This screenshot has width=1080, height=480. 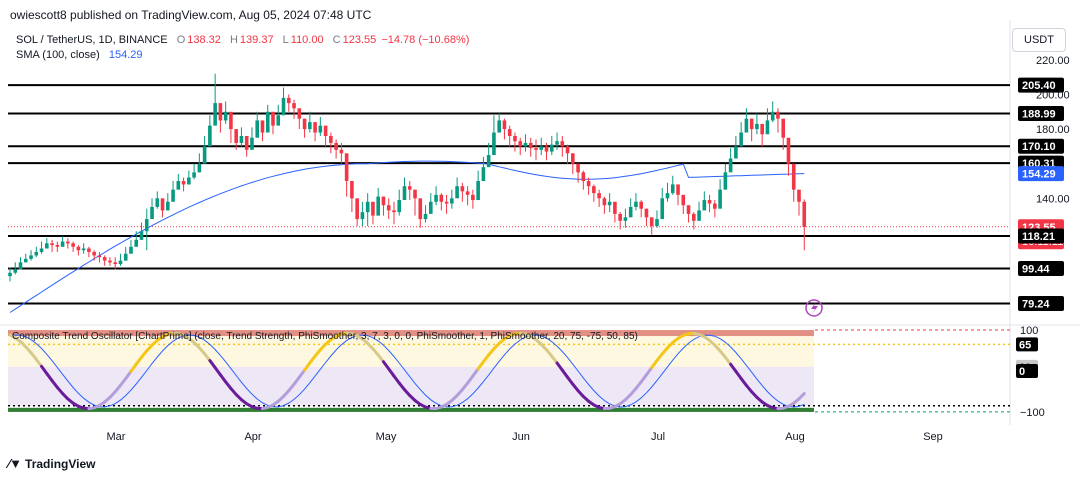 What do you see at coordinates (814, 308) in the screenshot?
I see `lightning-bolt-icon` at bounding box center [814, 308].